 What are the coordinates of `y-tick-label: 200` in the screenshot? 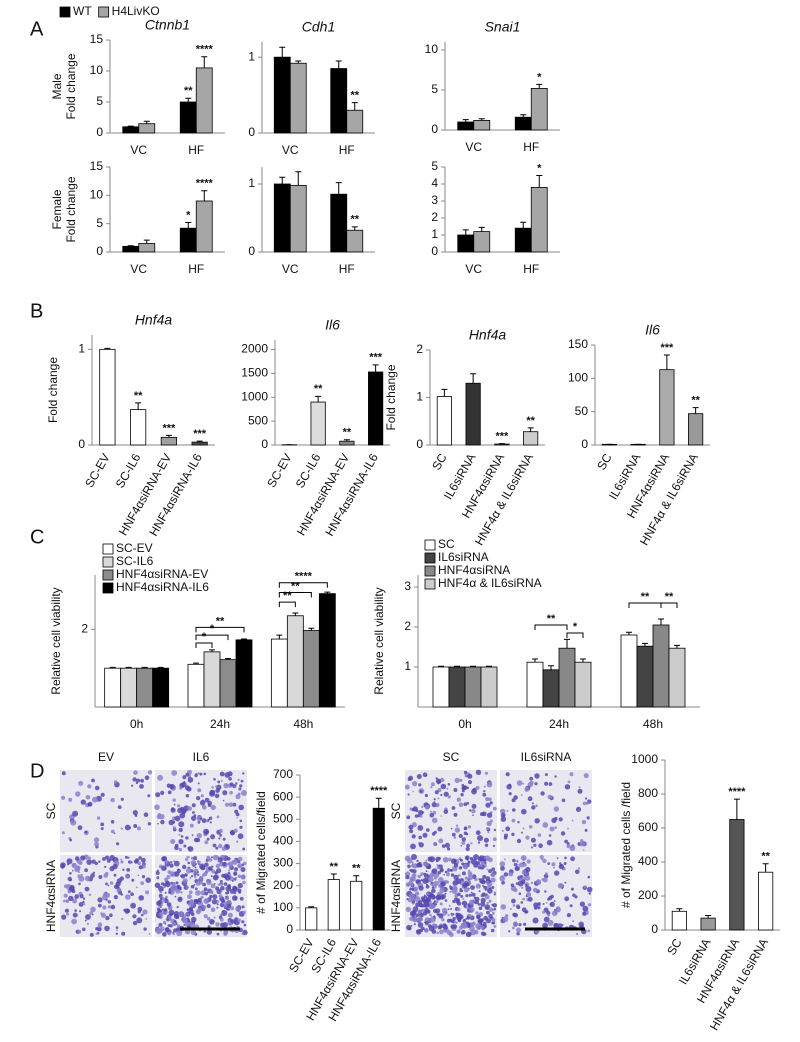 It's located at (648, 895).